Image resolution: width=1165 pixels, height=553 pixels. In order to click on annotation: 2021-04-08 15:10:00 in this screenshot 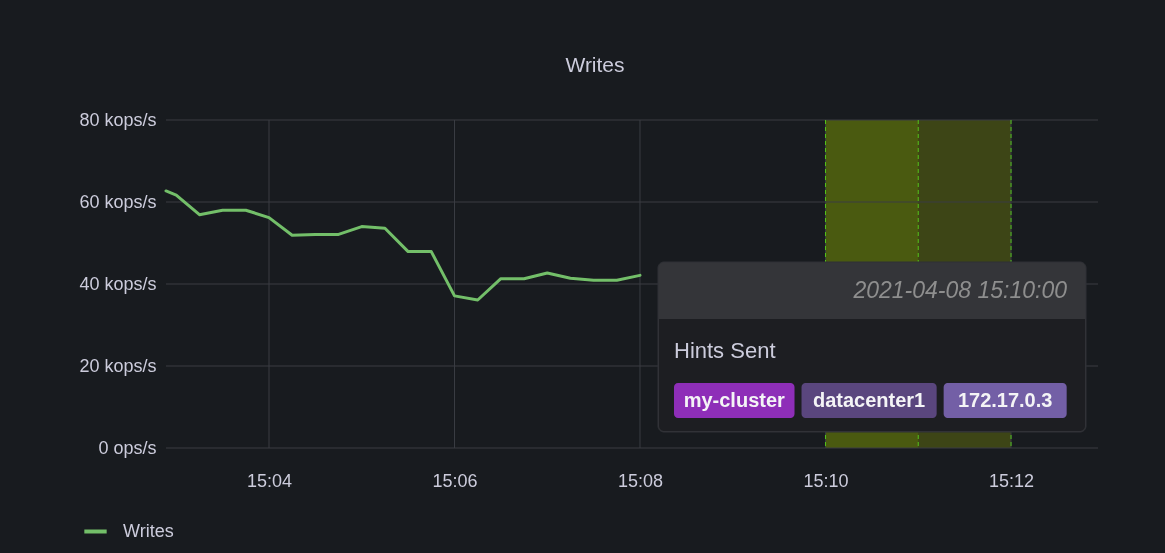, I will do `click(960, 289)`.